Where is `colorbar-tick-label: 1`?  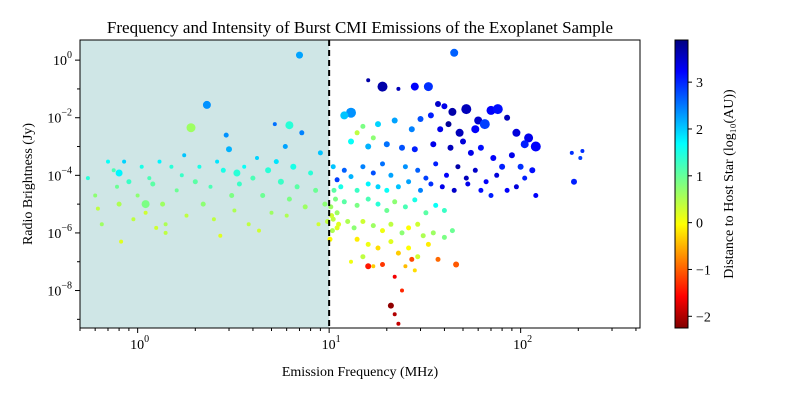 colorbar-tick-label: 1 is located at coordinates (699, 177).